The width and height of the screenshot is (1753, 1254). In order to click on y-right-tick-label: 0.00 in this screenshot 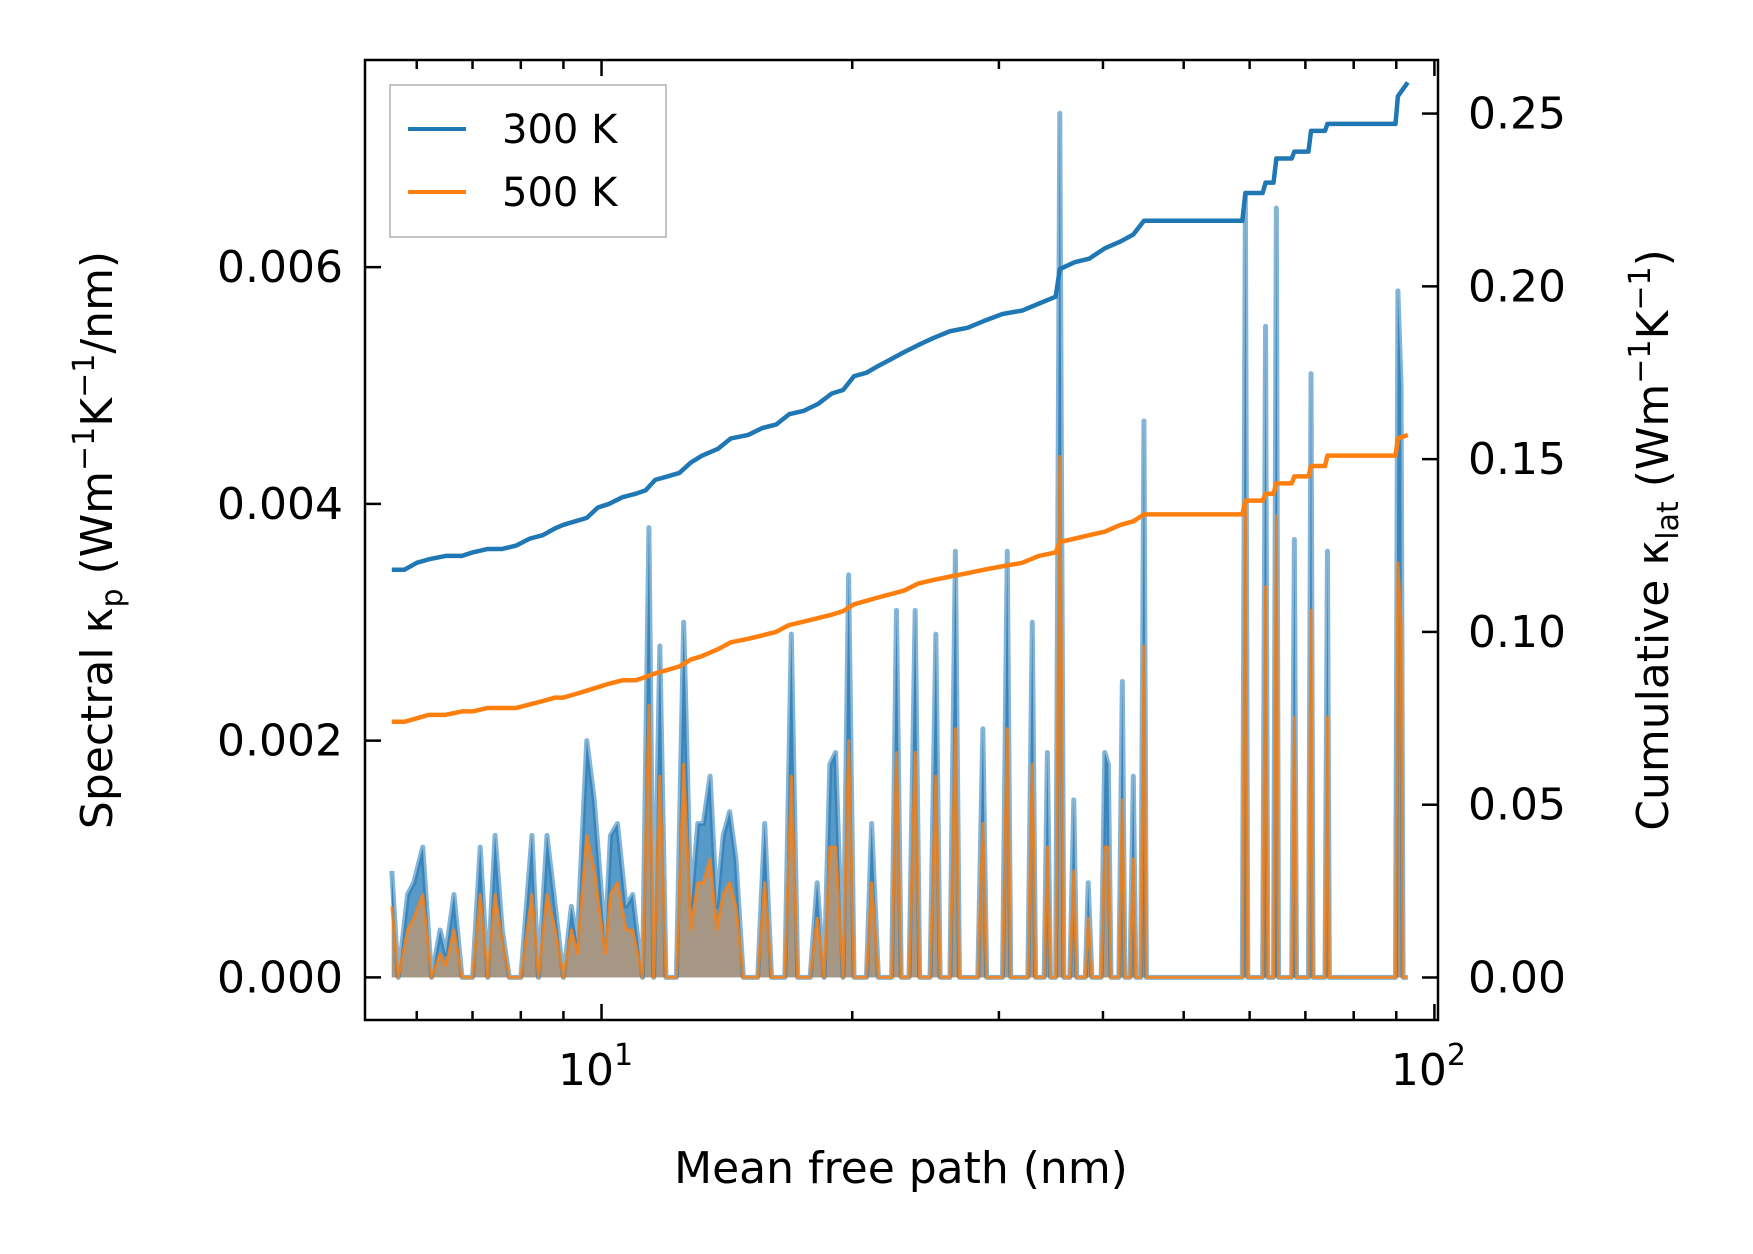, I will do `click(1517, 977)`.